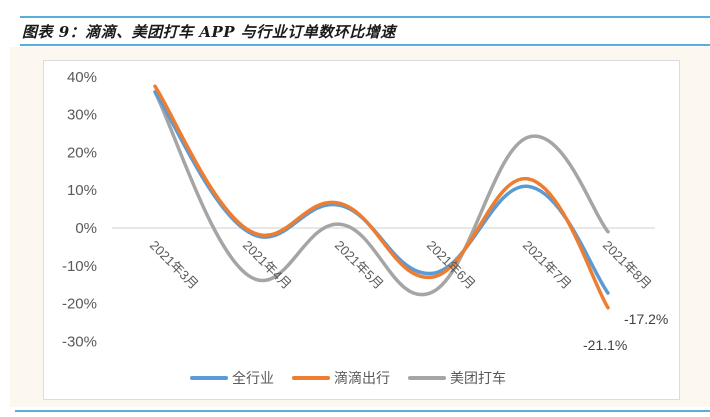 The width and height of the screenshot is (710, 417). I want to click on figure-bottom-rule, so click(362, 411).